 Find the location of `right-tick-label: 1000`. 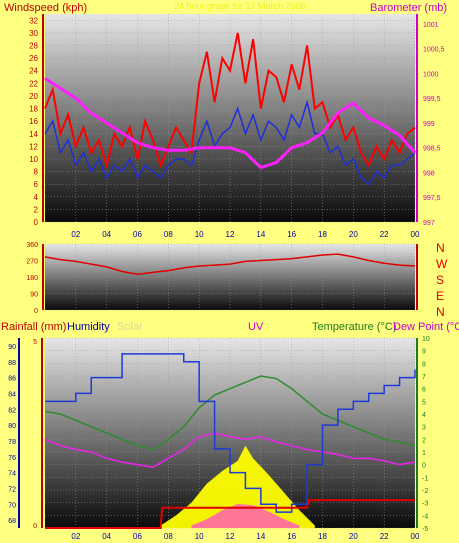

right-tick-label: 1000 is located at coordinates (431, 74).